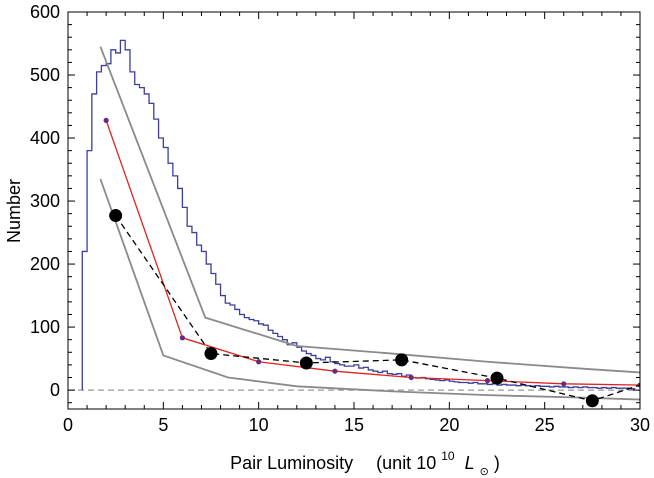 The image size is (654, 478). What do you see at coordinates (45, 327) in the screenshot?
I see `y-tick-label: 100` at bounding box center [45, 327].